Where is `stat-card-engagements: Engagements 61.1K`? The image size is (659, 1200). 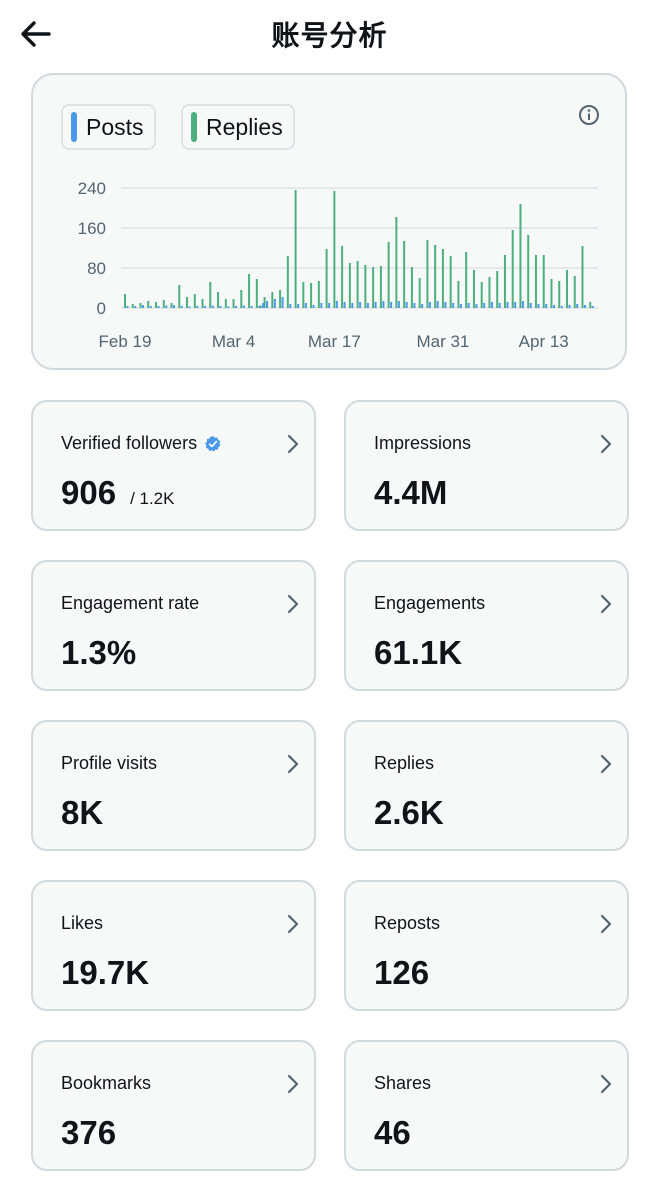 stat-card-engagements: Engagements 61.1K is located at coordinates (486, 625).